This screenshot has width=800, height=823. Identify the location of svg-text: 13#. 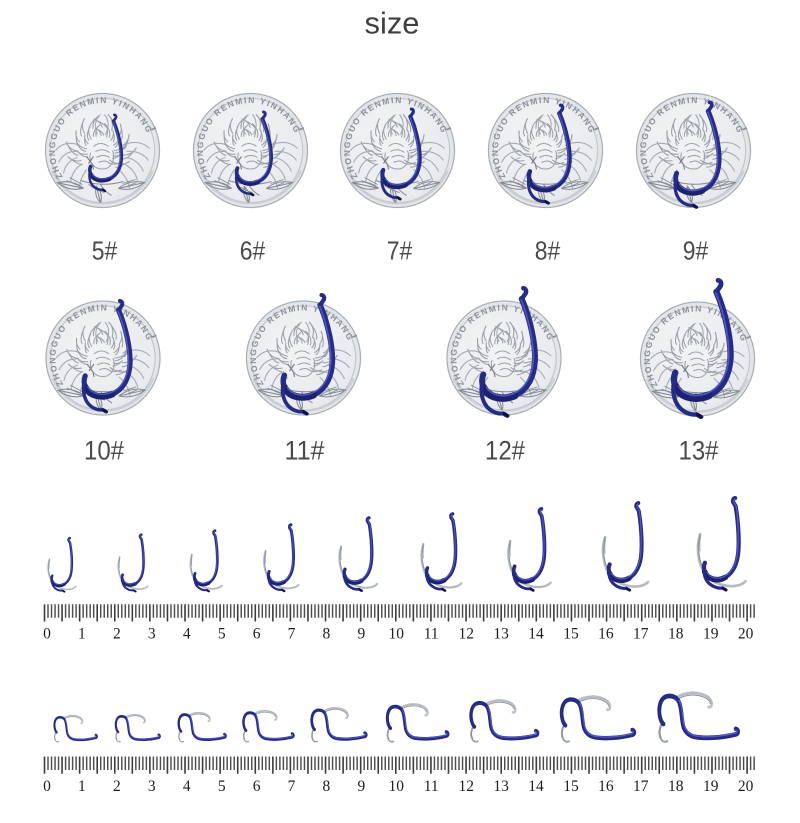
(699, 450).